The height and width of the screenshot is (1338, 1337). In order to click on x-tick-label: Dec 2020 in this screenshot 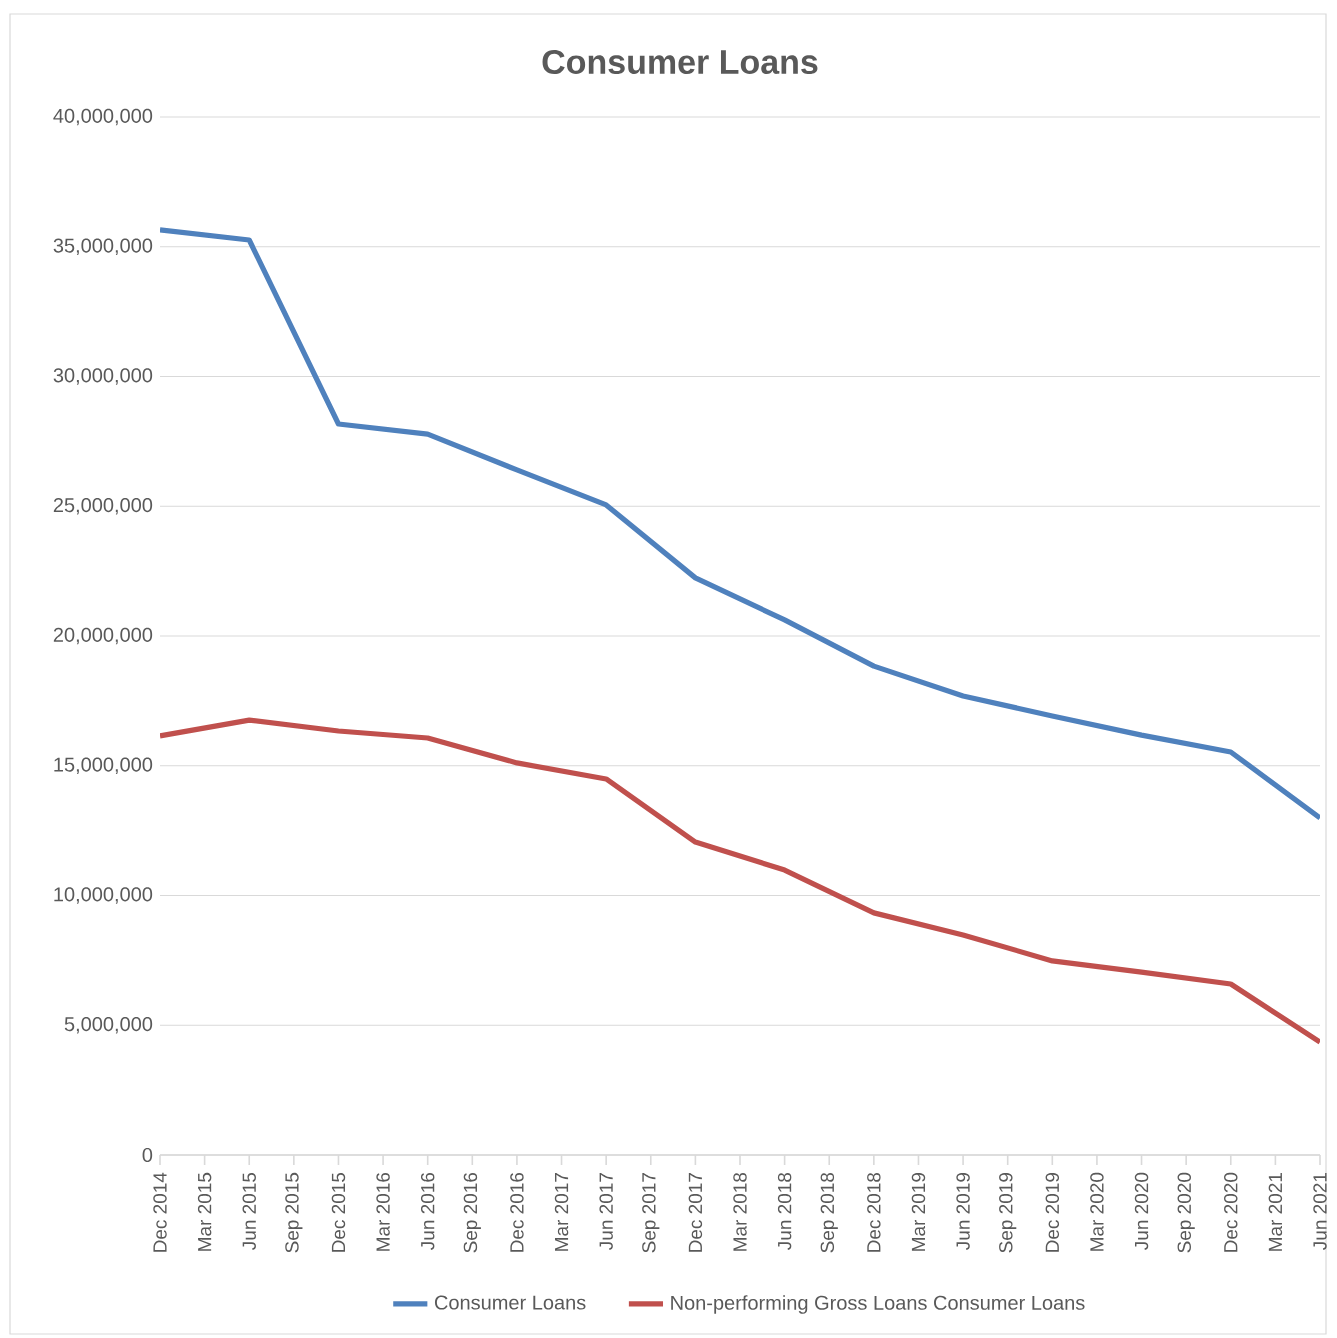, I will do `click(1231, 1212)`.